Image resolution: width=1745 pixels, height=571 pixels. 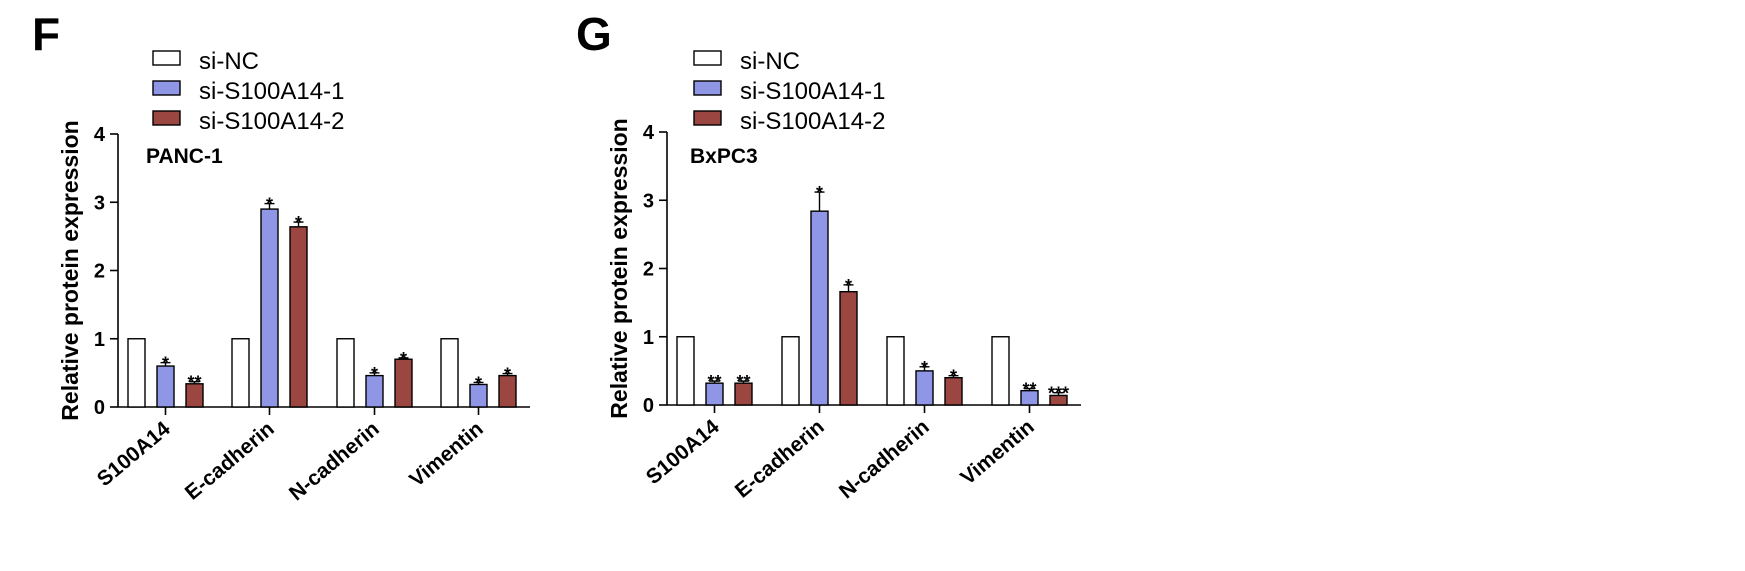 What do you see at coordinates (1058, 394) in the screenshot?
I see `significance-label: ***` at bounding box center [1058, 394].